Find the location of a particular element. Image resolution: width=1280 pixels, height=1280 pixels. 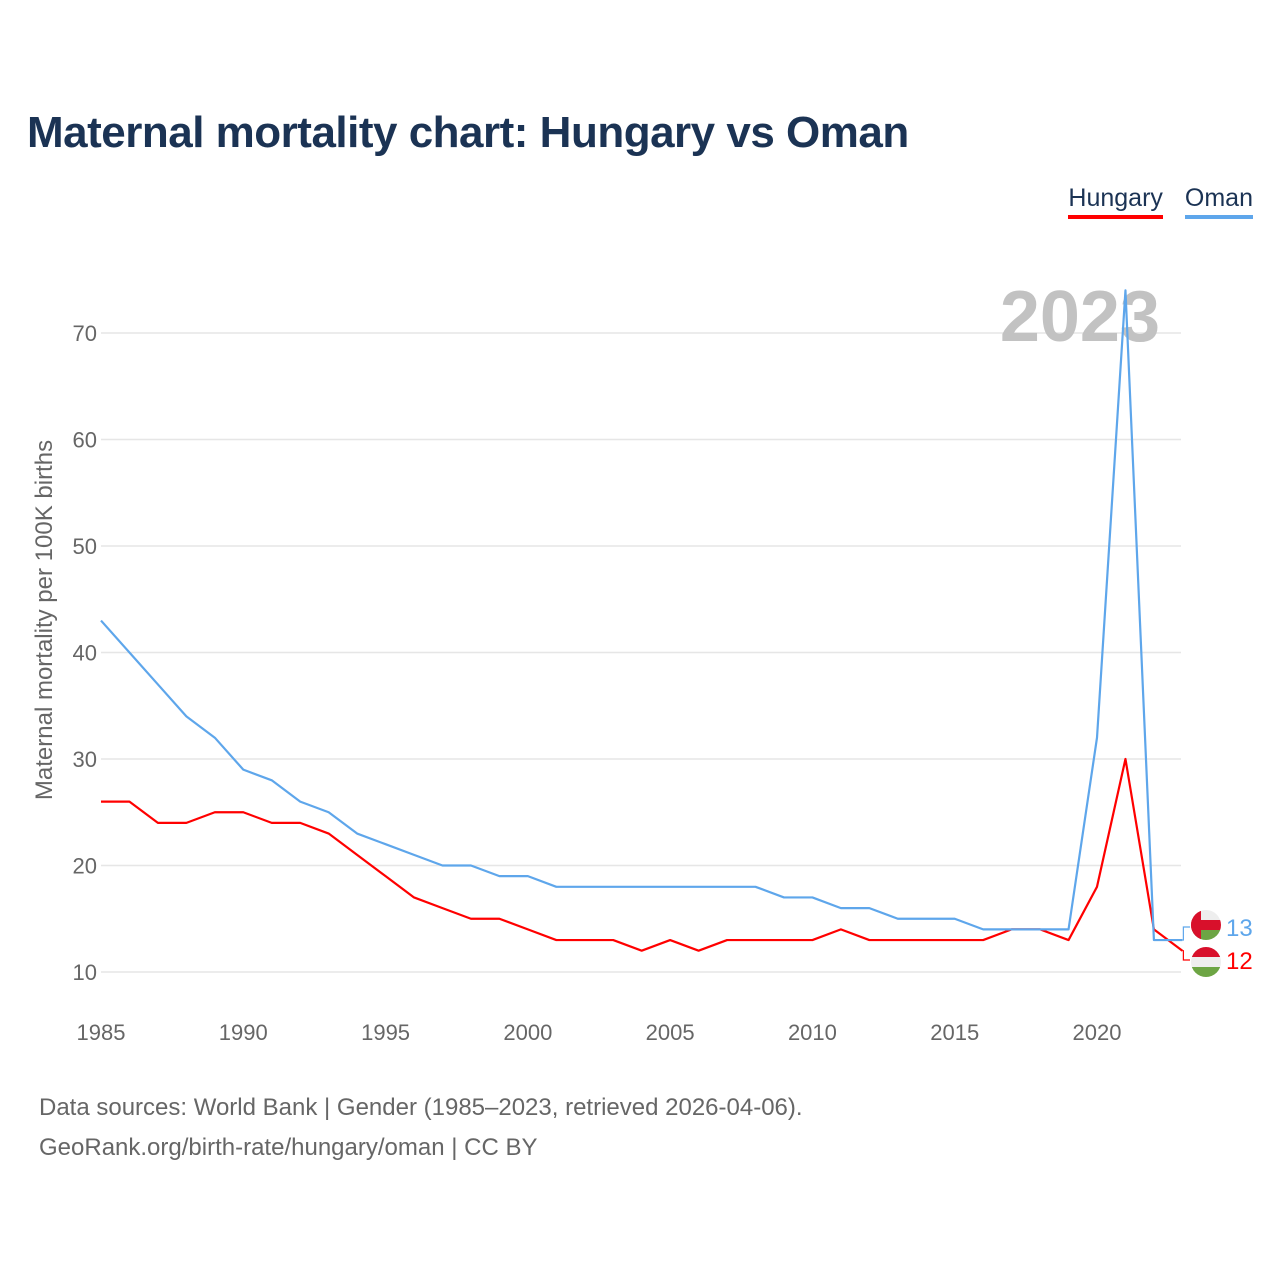

y-tick-label: 10 is located at coordinates (85, 972).